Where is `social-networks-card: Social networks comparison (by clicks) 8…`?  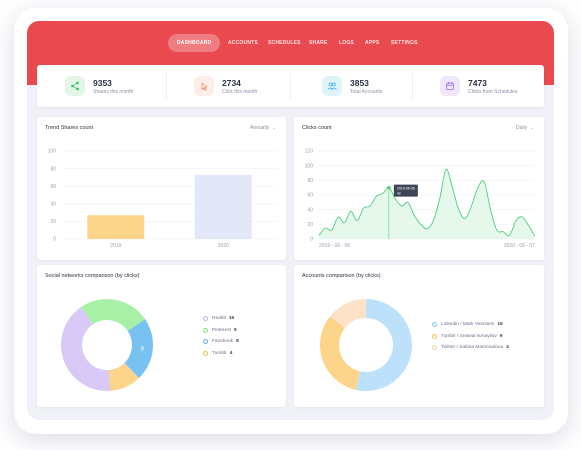 social-networks-card: Social networks comparison (by clicks) 8… is located at coordinates (161, 336).